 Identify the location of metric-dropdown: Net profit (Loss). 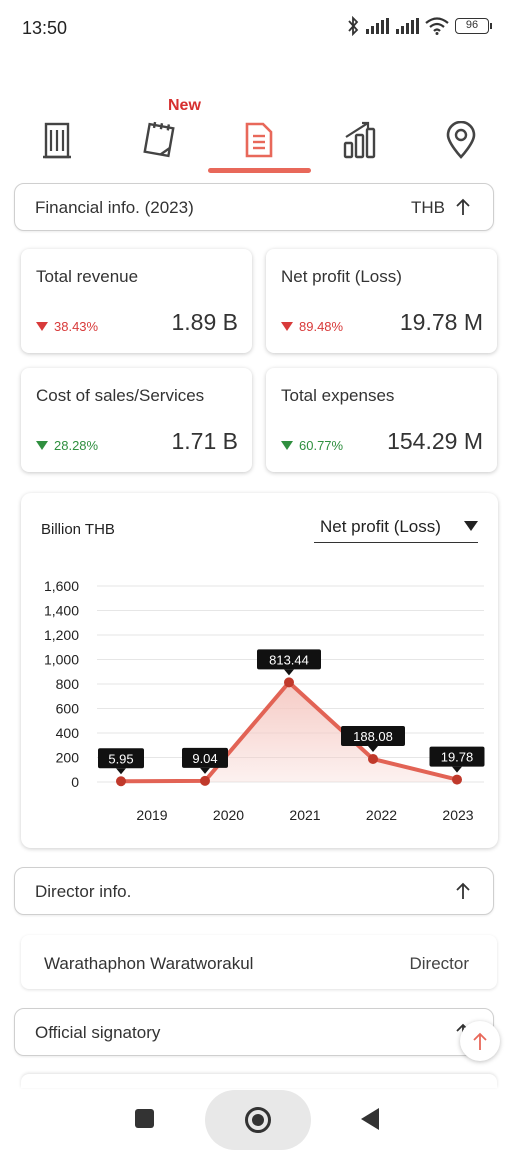
(396, 530).